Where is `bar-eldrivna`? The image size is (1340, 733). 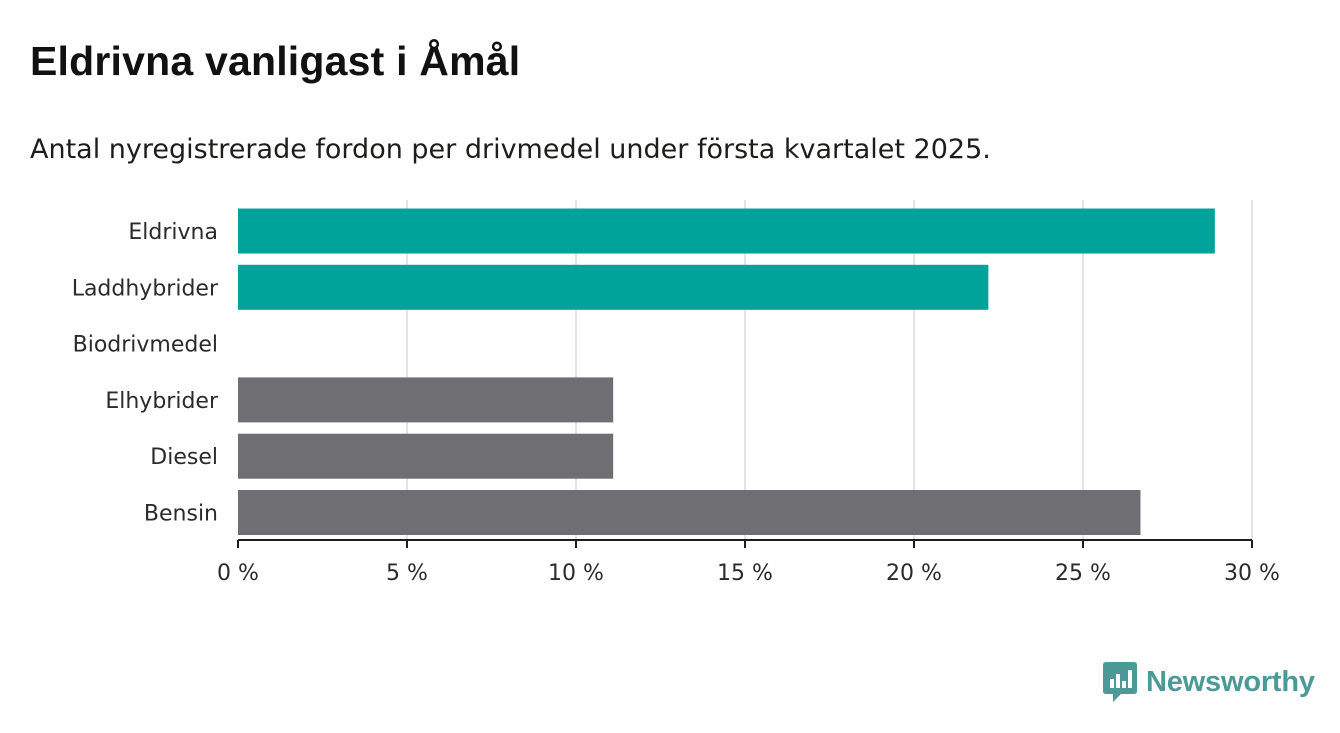 bar-eldrivna is located at coordinates (726, 231).